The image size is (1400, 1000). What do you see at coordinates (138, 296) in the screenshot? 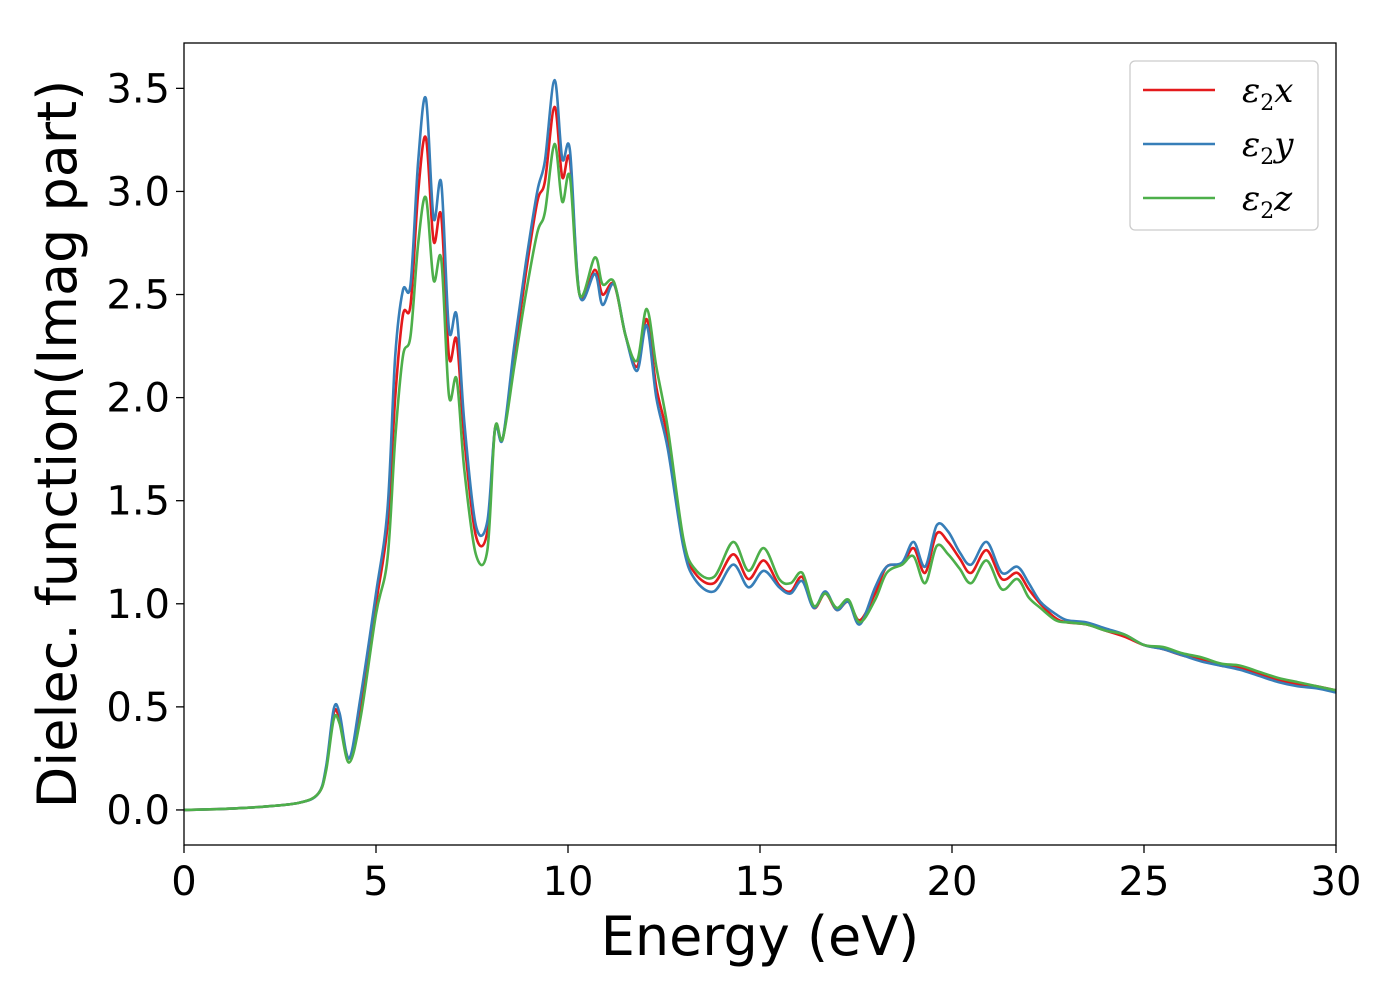
I see `y-tick-label: 2.5` at bounding box center [138, 296].